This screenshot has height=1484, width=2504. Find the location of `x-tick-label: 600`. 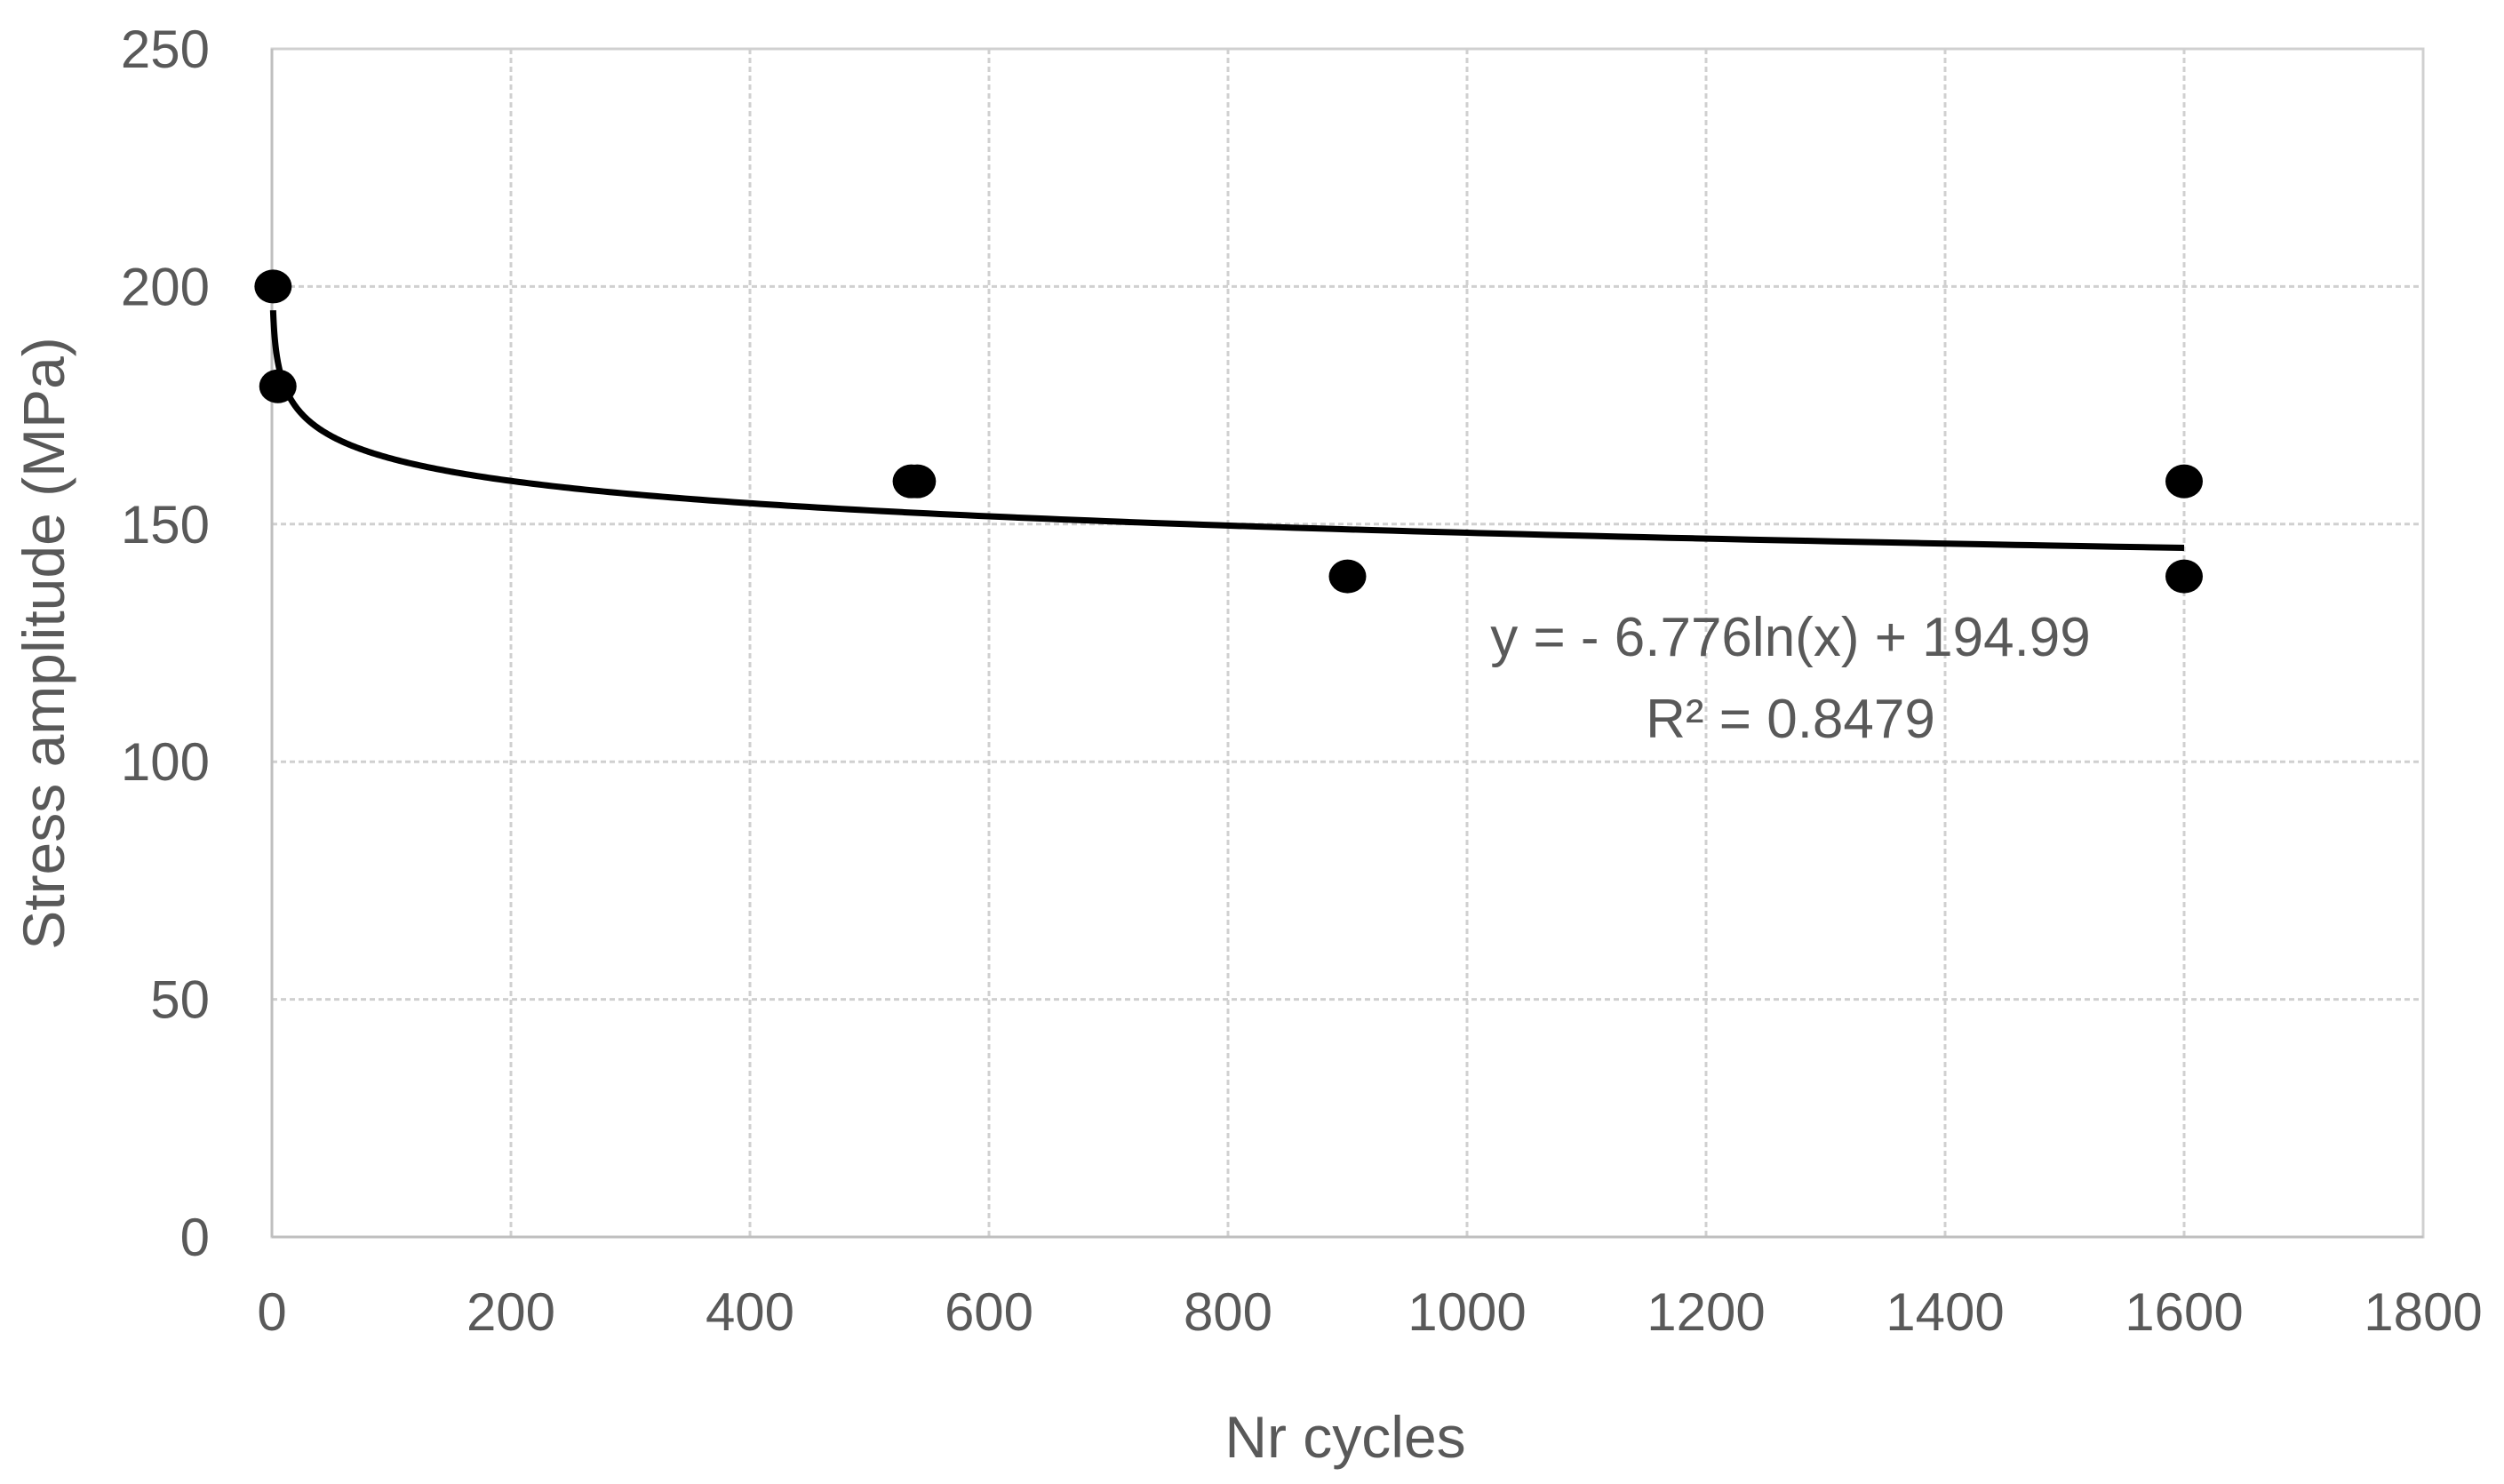

x-tick-label: 600 is located at coordinates (989, 1312).